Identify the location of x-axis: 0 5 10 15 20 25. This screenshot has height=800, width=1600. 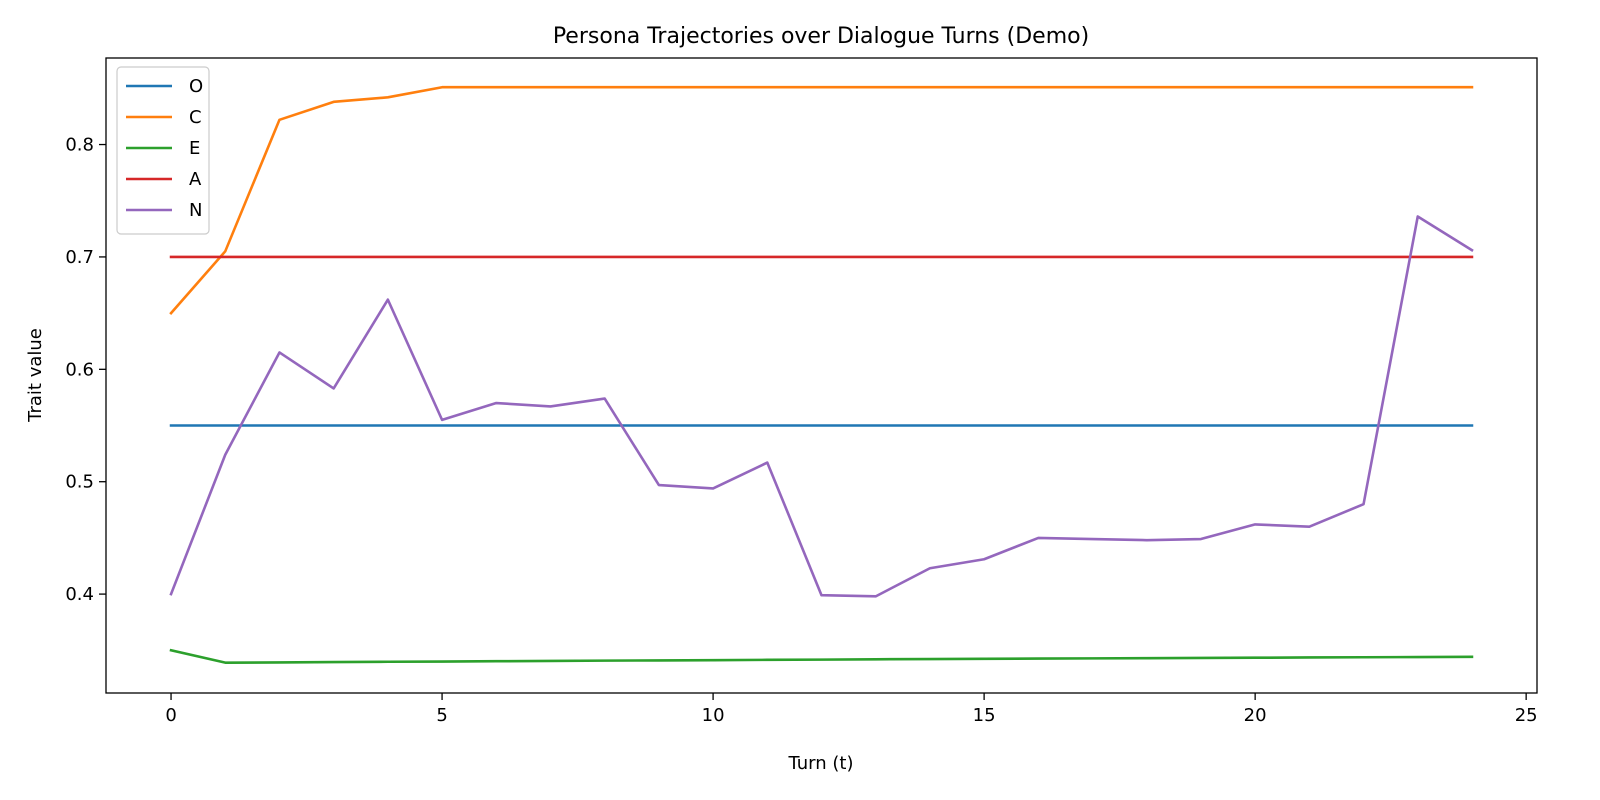
(851, 709).